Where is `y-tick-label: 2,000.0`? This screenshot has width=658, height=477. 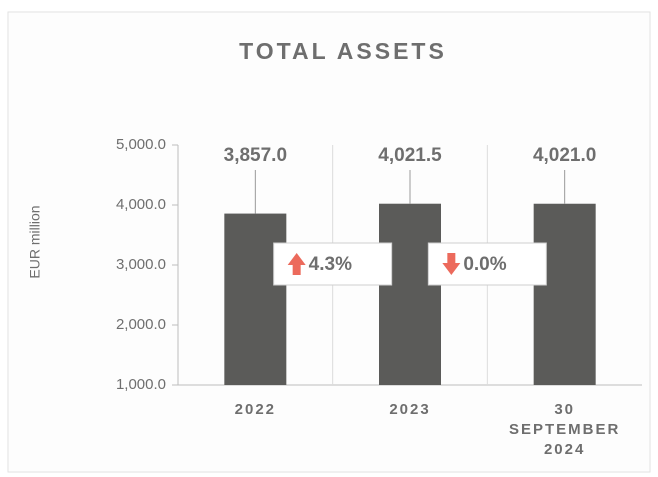 y-tick-label: 2,000.0 is located at coordinates (141, 324).